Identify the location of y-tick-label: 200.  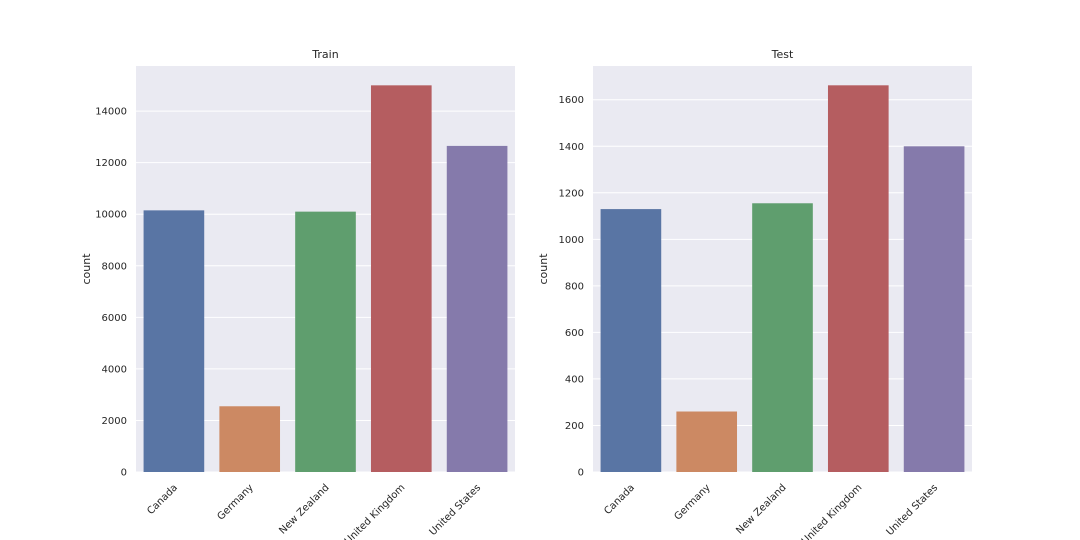
(574, 426).